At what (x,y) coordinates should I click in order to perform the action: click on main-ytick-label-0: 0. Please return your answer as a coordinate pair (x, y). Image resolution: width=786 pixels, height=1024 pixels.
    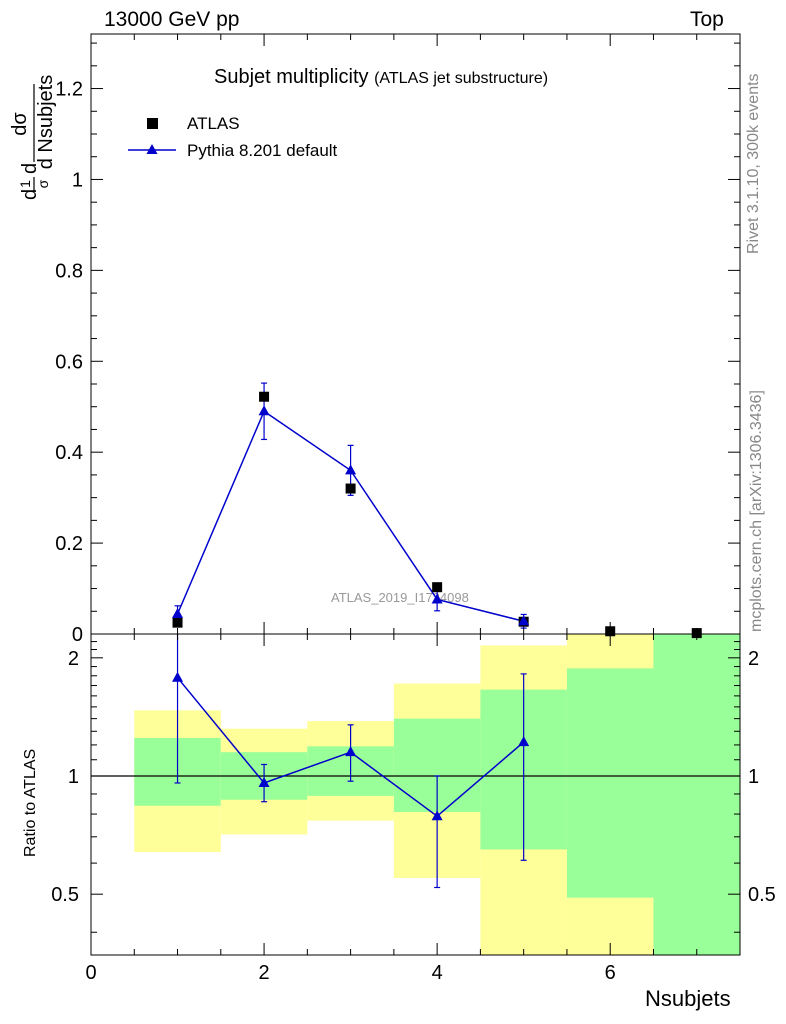
    Looking at the image, I should click on (77, 635).